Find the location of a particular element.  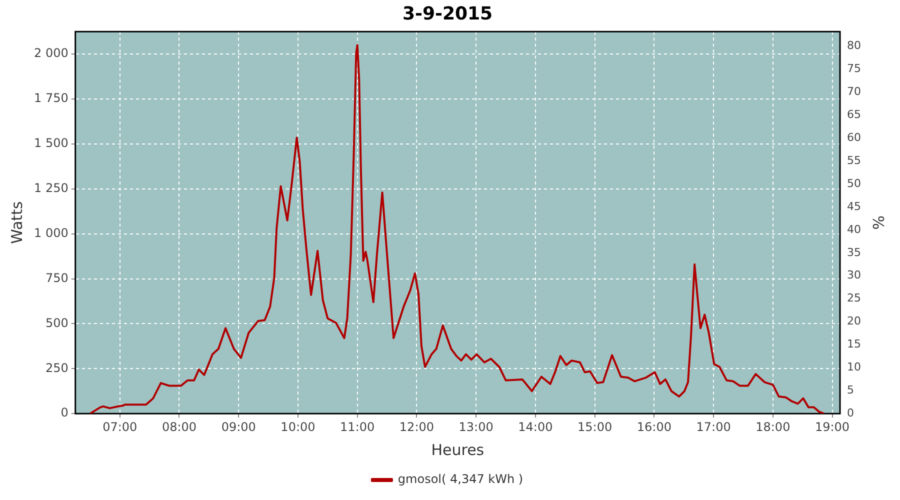

y-tick-label: 500 is located at coordinates (56, 323).